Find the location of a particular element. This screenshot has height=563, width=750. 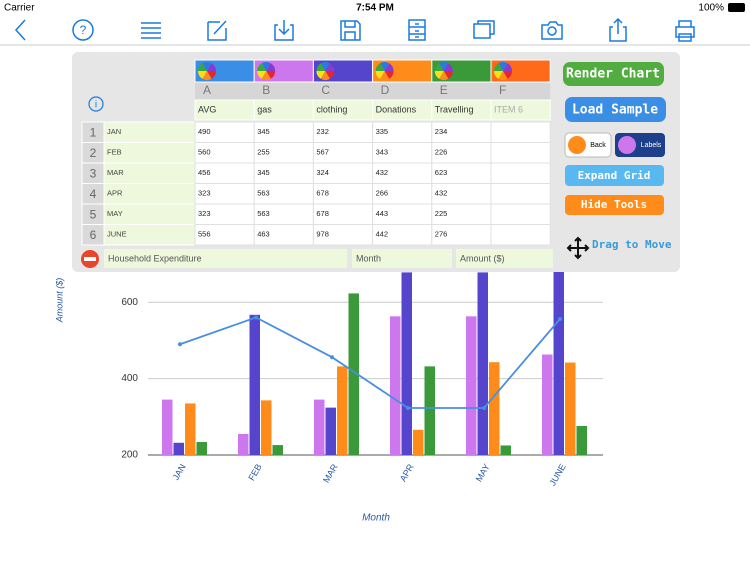

back-icon is located at coordinates (20, 30).